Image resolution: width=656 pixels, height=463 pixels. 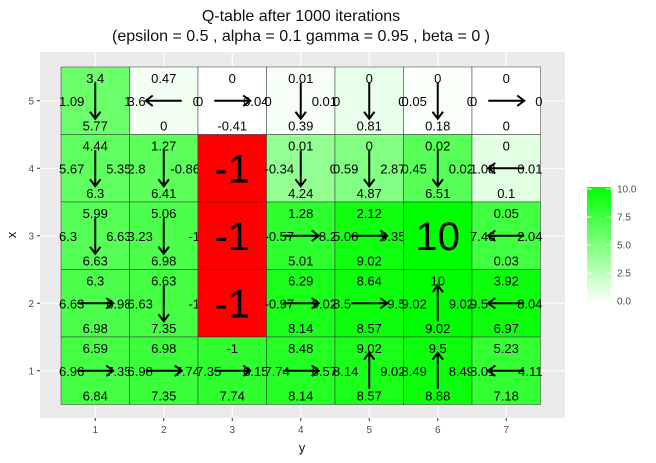 What do you see at coordinates (369, 281) in the screenshot?
I see `q-up-label: 8.64` at bounding box center [369, 281].